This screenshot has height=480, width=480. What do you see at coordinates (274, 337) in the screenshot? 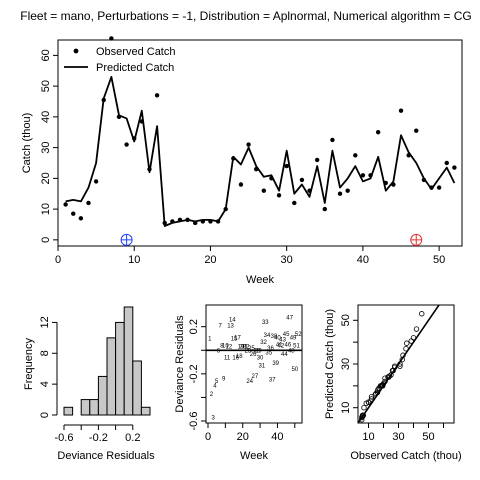
I see `residual-point-label: 38` at bounding box center [274, 337].